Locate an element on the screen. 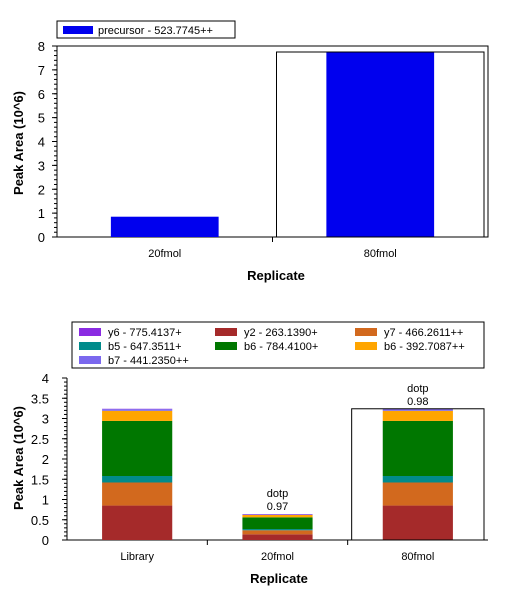  legend-label-precursor: precursor - 523.7745++ is located at coordinates (155, 31).